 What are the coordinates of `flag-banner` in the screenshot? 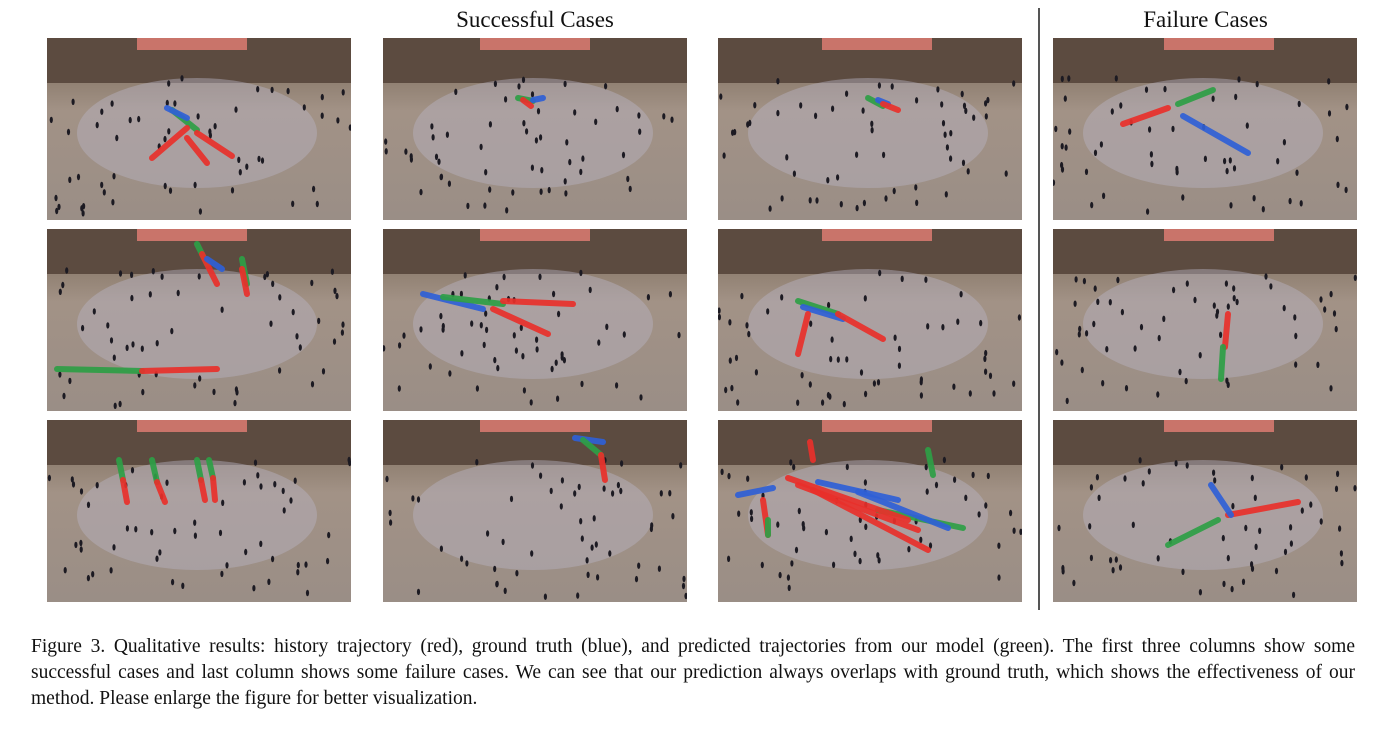 It's located at (192, 235).